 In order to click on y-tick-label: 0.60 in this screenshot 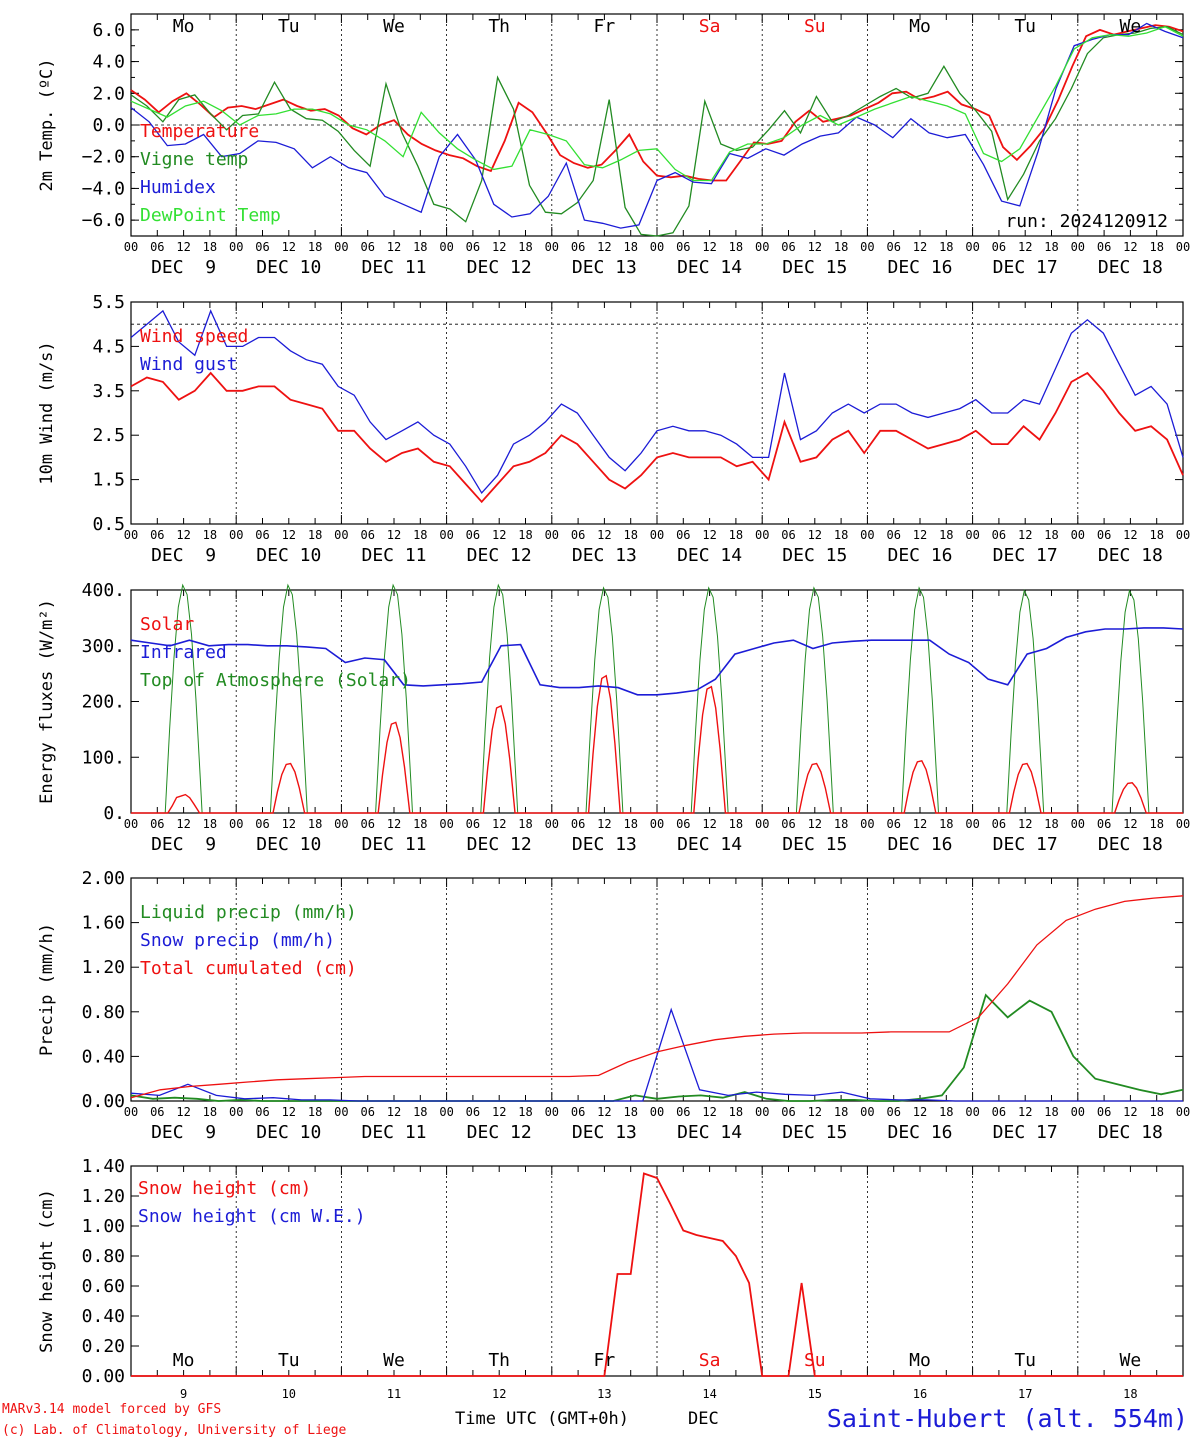, I will do `click(103, 1286)`.